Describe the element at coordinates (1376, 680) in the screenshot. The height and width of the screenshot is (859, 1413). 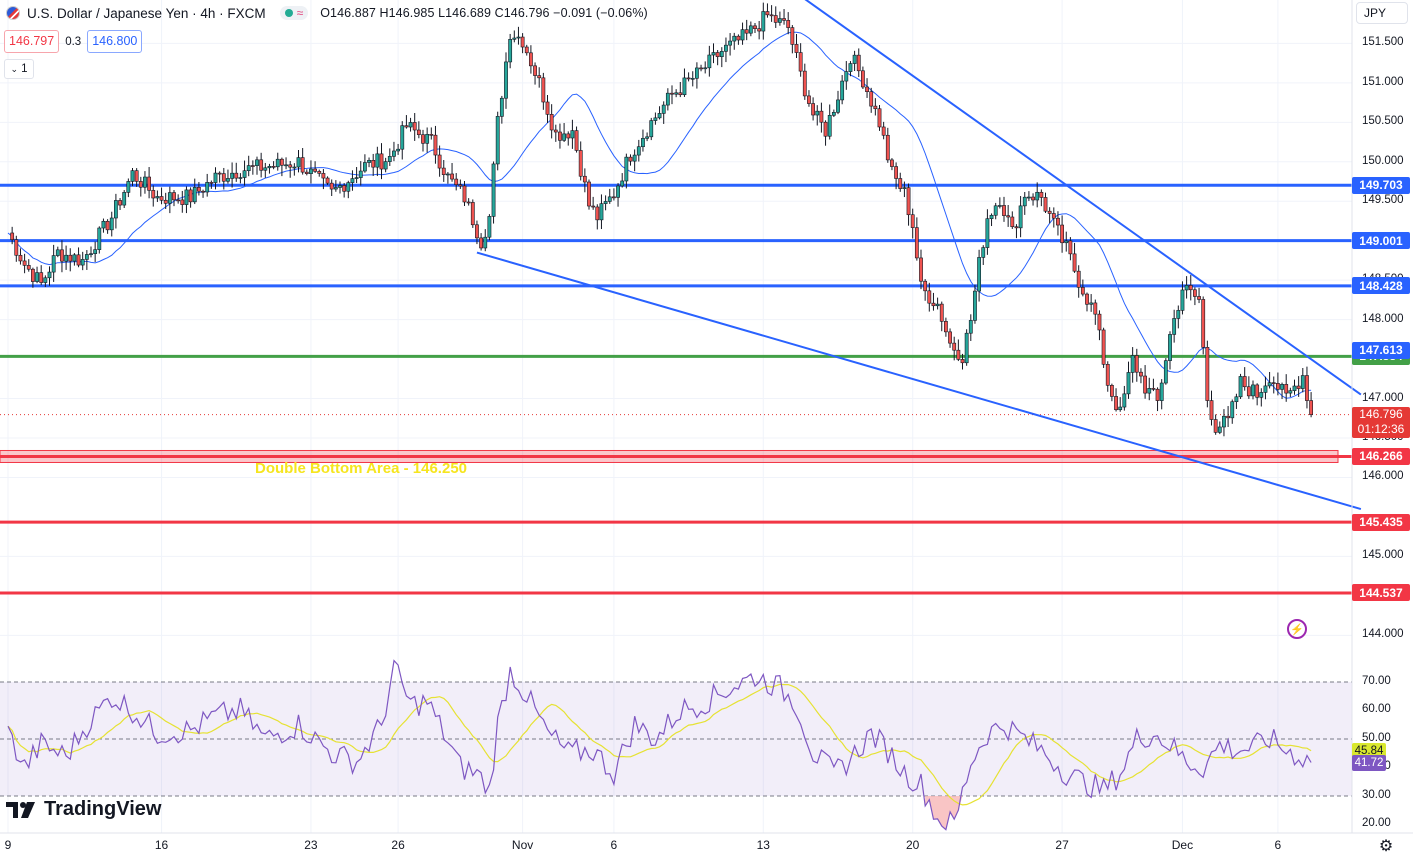
I see `rsi-tick-label: 70.00` at that location.